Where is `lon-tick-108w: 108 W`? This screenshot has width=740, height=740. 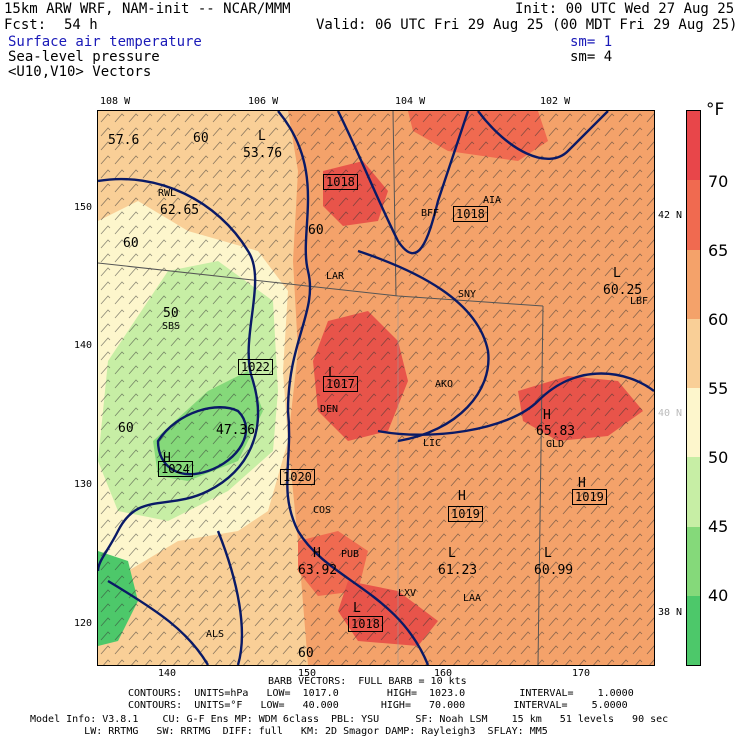 lon-tick-108w: 108 W is located at coordinates (115, 101).